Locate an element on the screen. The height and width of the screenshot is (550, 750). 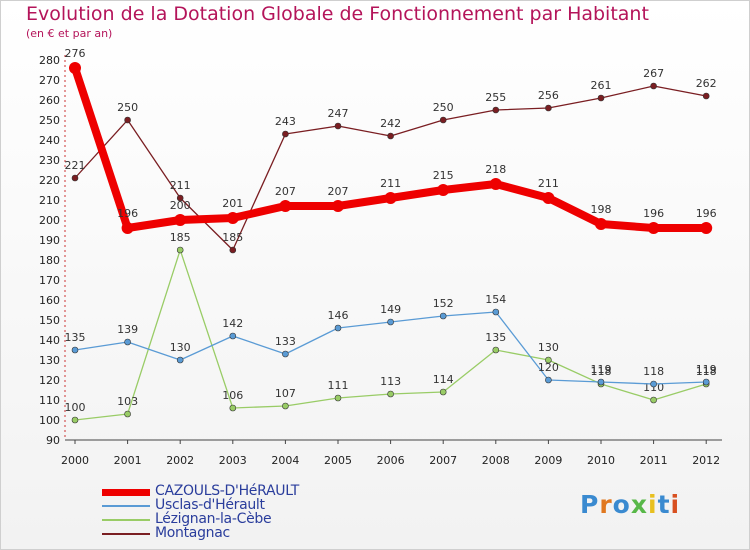
proxiti-logo: Proxiti is located at coordinates (630, 504).